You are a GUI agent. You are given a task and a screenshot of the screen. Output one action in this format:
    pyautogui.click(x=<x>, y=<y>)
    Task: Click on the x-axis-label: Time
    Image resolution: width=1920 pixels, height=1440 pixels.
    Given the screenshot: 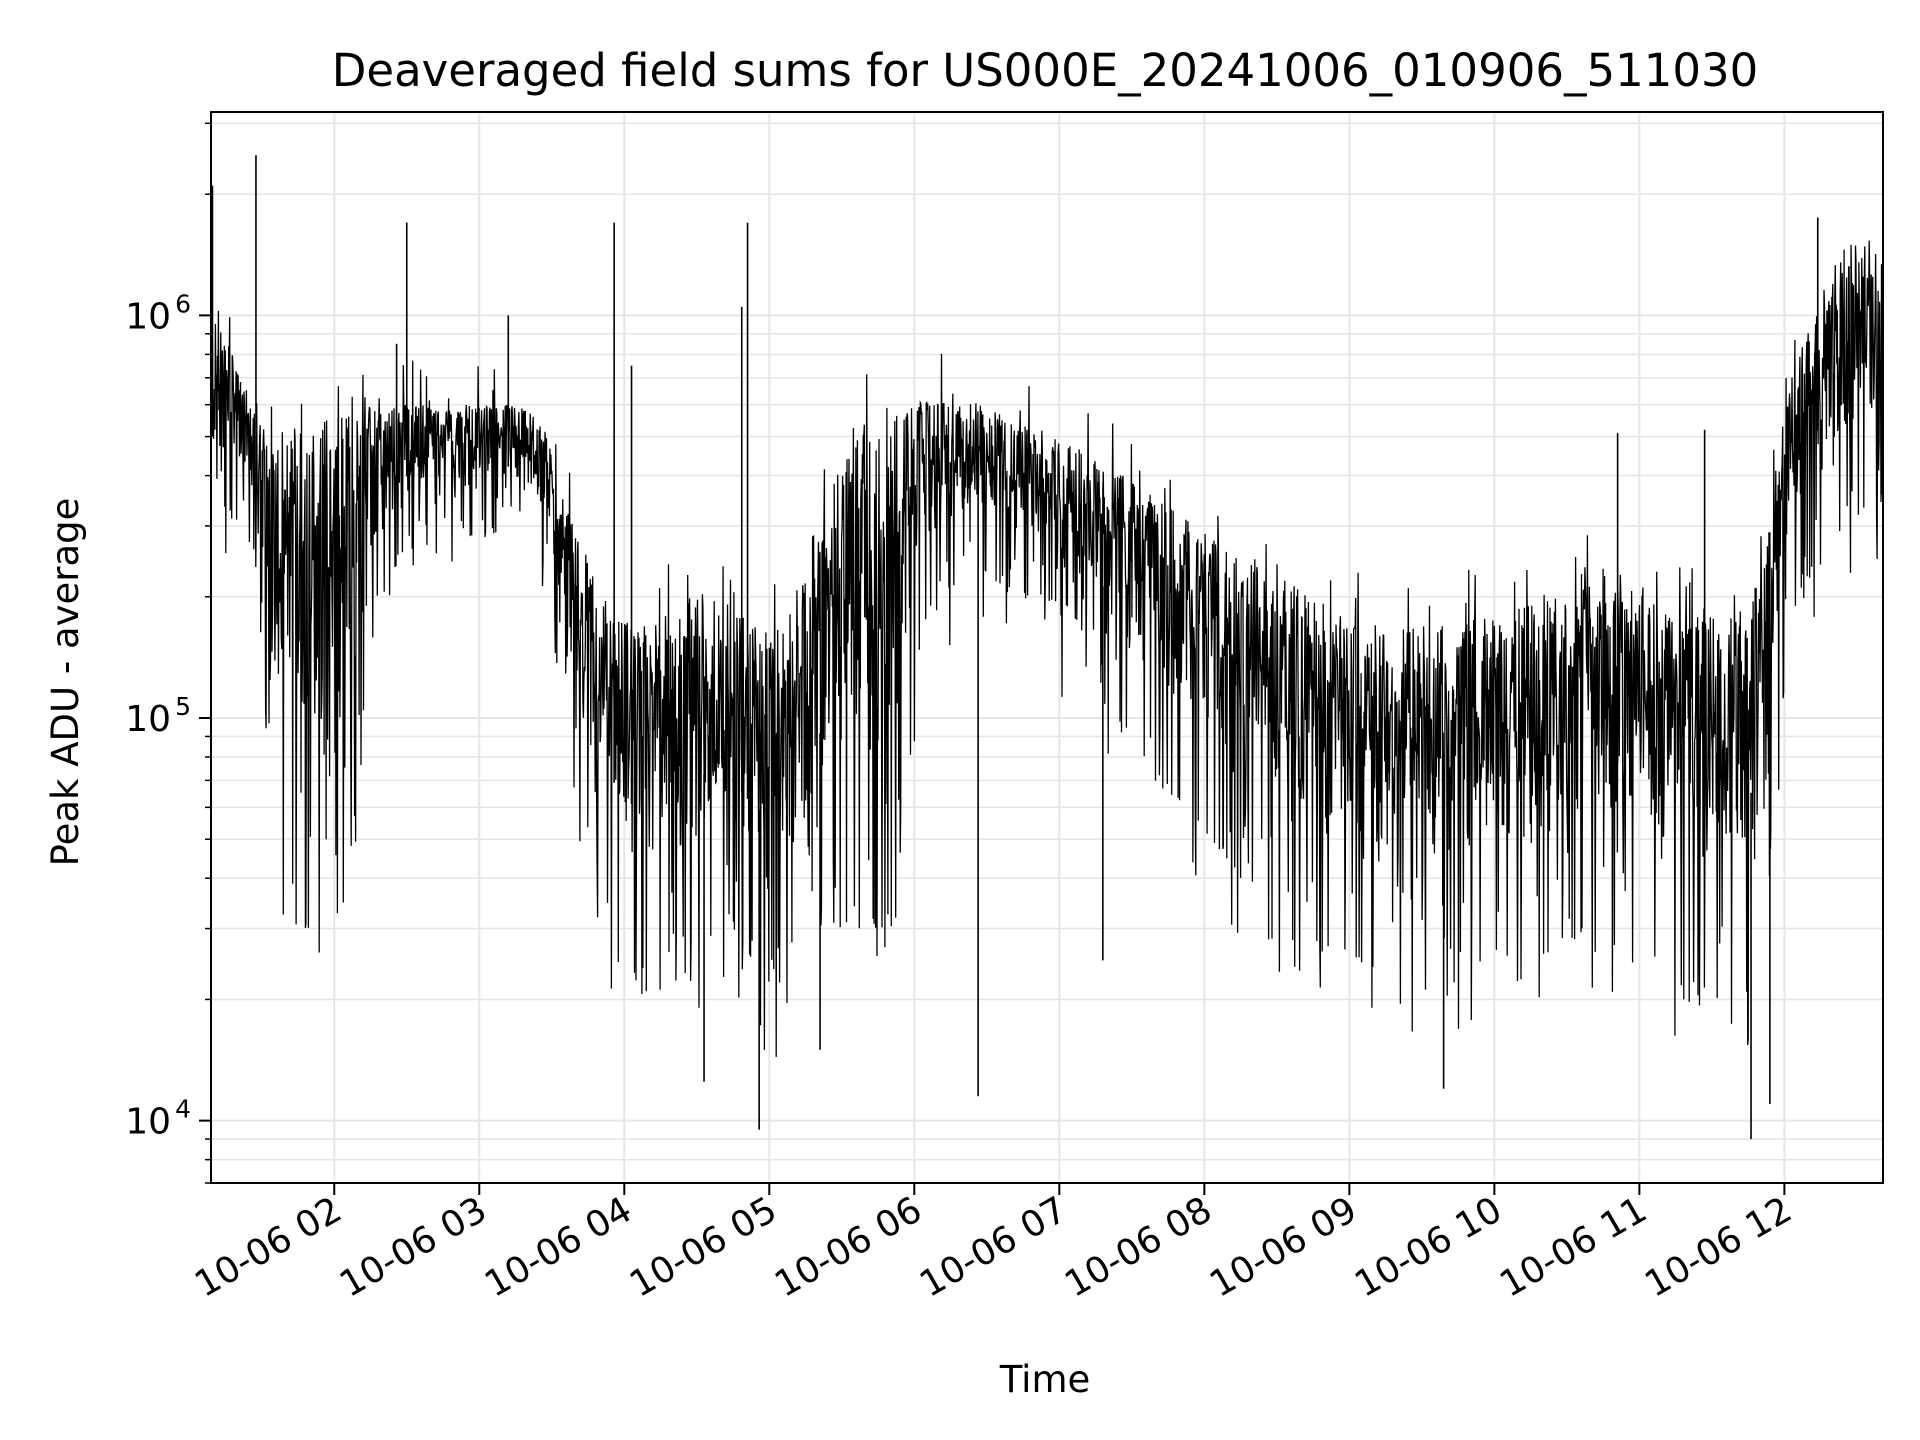 What is the action you would take?
    pyautogui.click(x=1045, y=1379)
    